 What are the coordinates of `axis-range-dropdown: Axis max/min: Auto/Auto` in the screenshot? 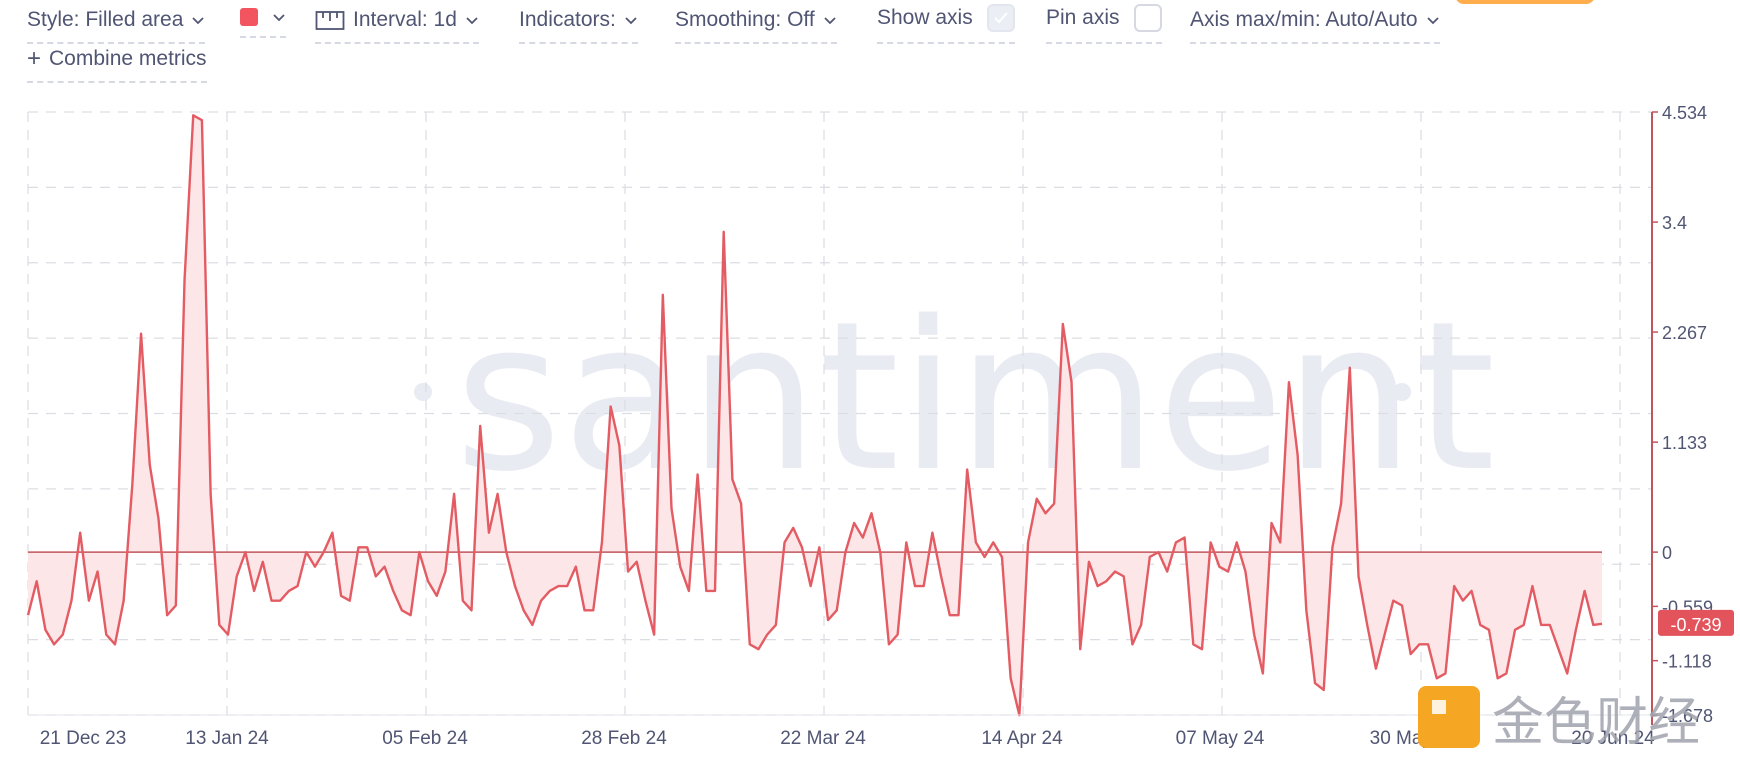 It's located at (1315, 26).